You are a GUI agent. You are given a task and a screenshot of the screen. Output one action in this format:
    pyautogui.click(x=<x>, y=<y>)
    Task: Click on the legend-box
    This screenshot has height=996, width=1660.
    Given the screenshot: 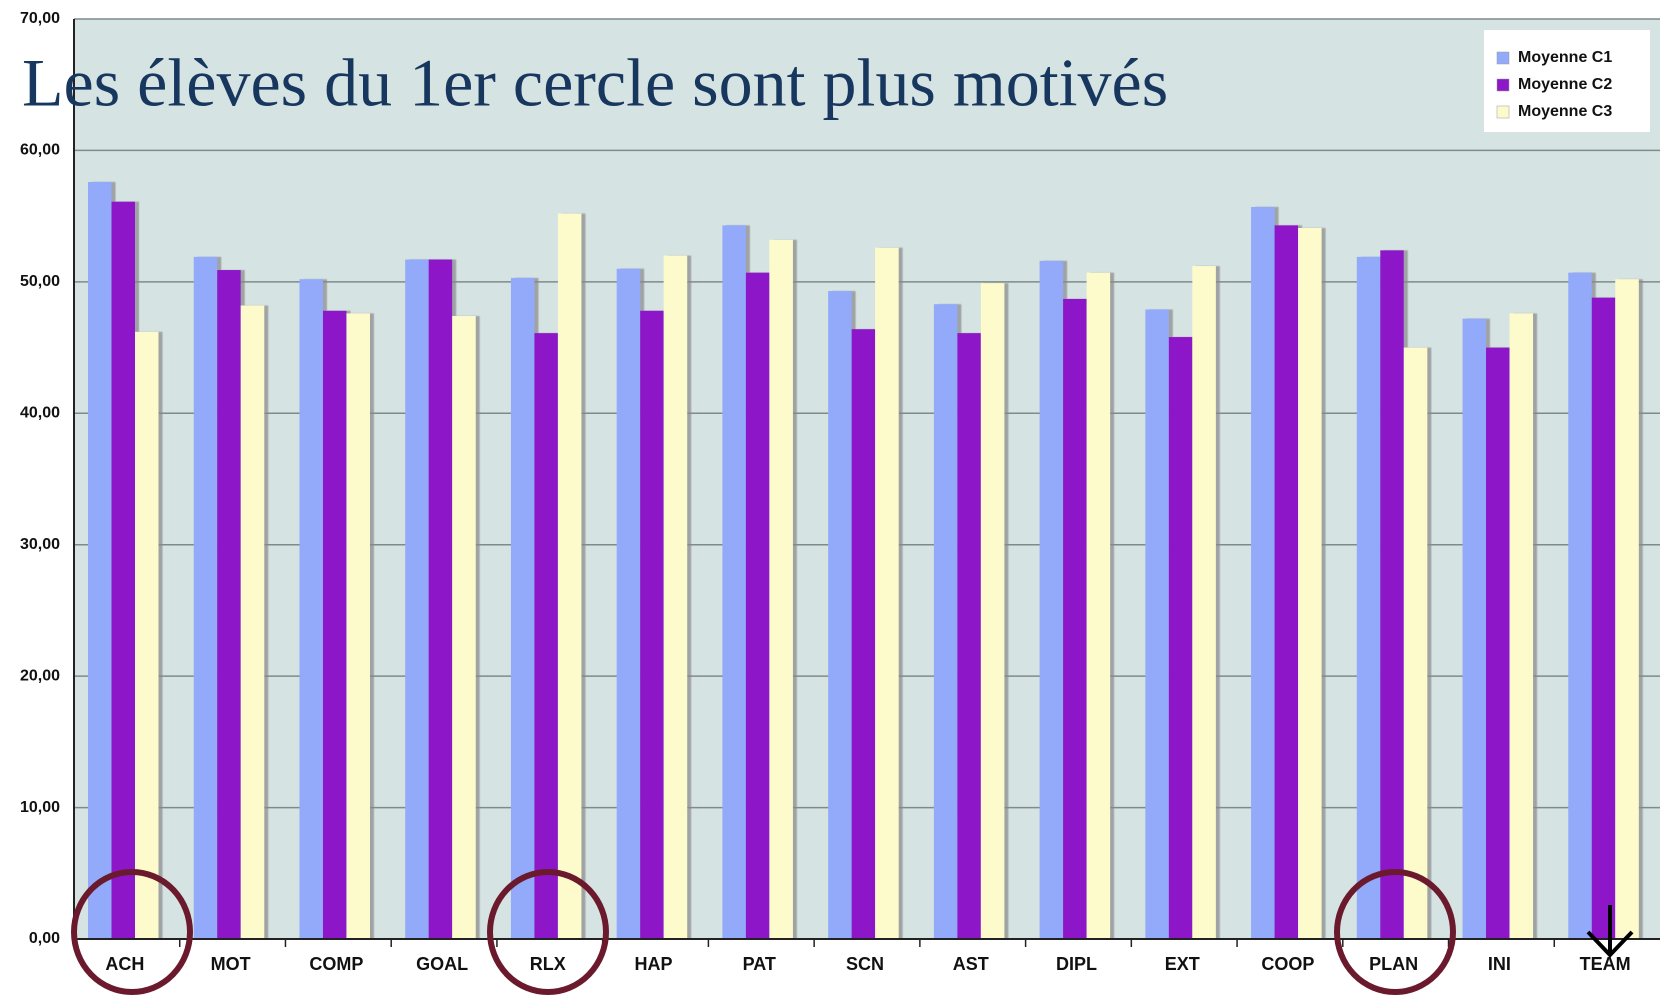 What is the action you would take?
    pyautogui.click(x=1567, y=81)
    